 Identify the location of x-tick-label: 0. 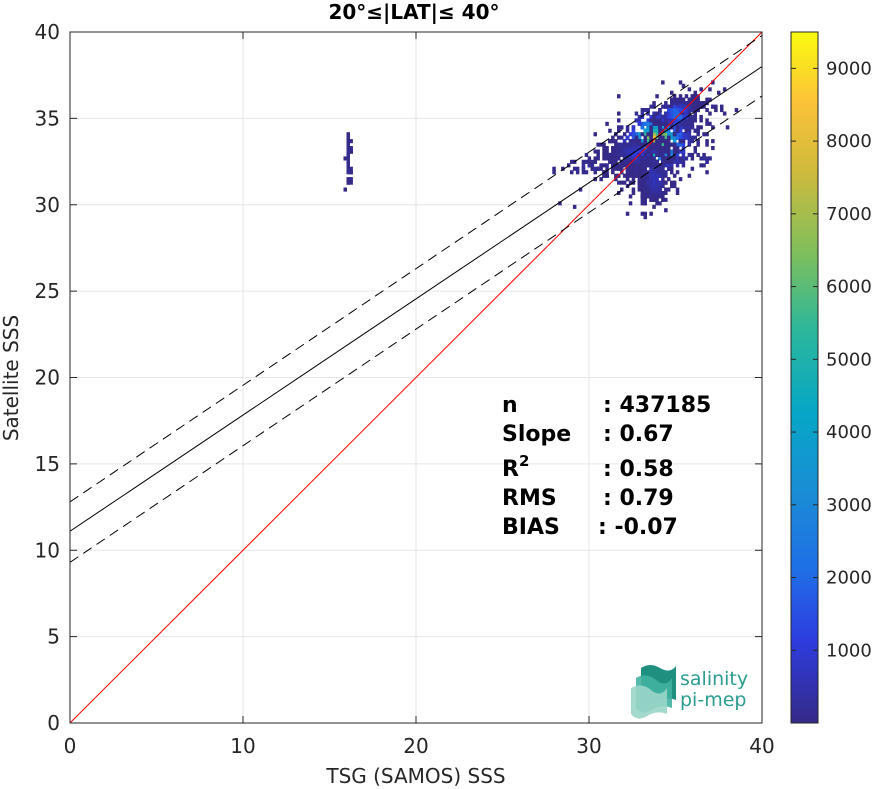
(70, 746).